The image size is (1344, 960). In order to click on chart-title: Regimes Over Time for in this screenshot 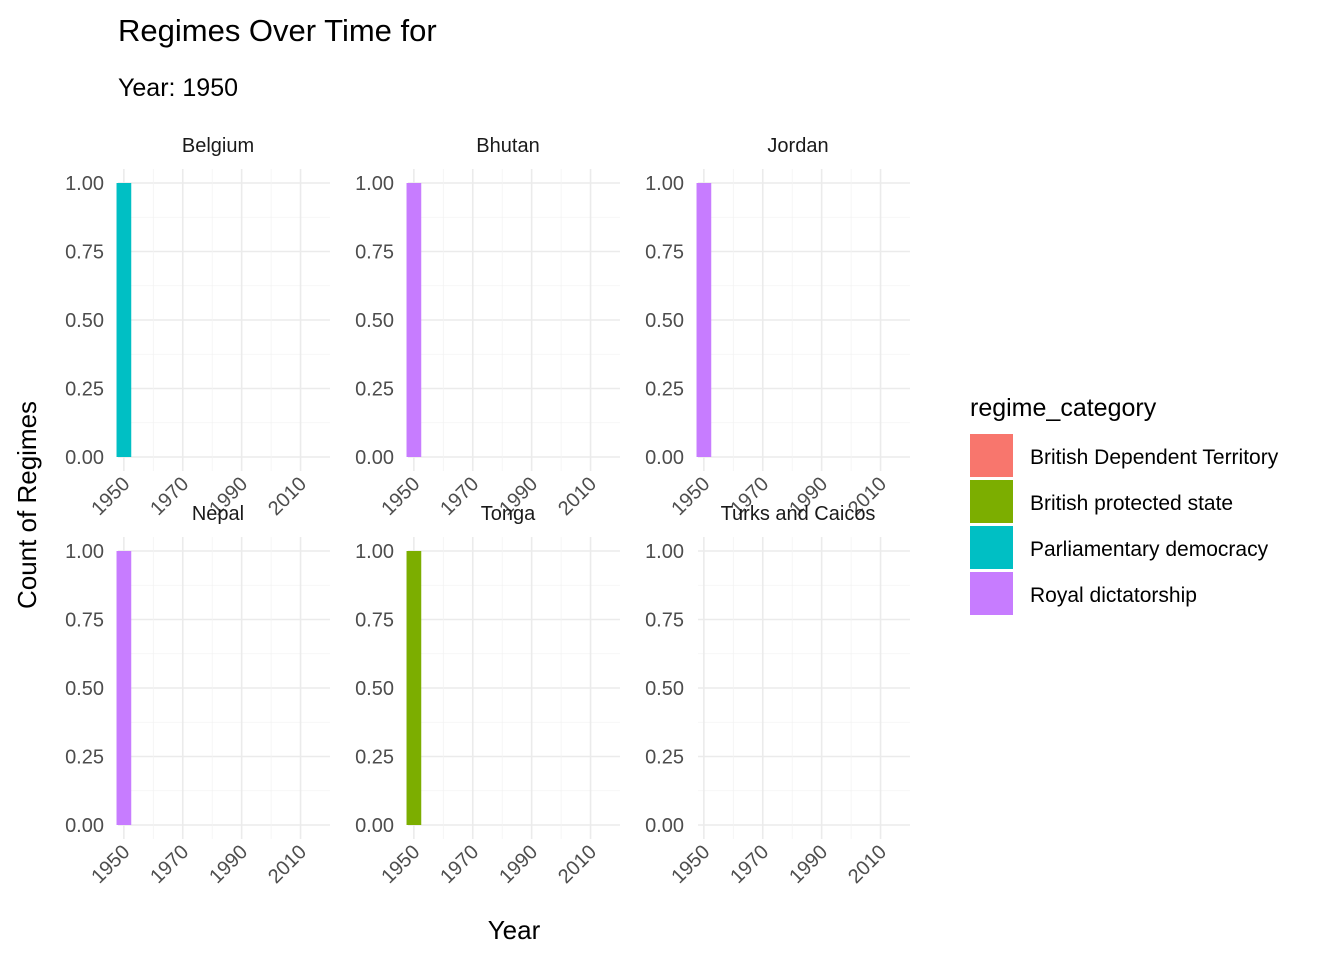, I will do `click(277, 30)`.